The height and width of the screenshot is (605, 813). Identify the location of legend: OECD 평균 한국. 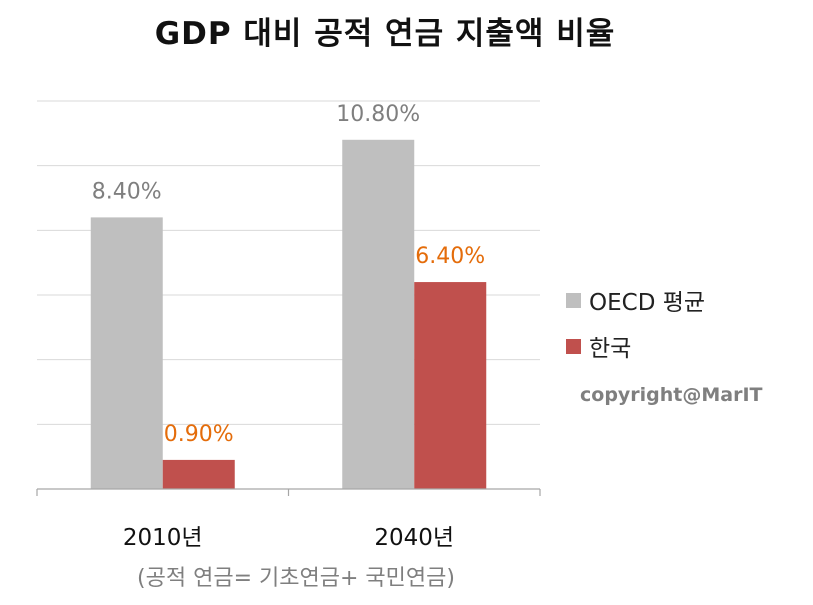
(635, 330).